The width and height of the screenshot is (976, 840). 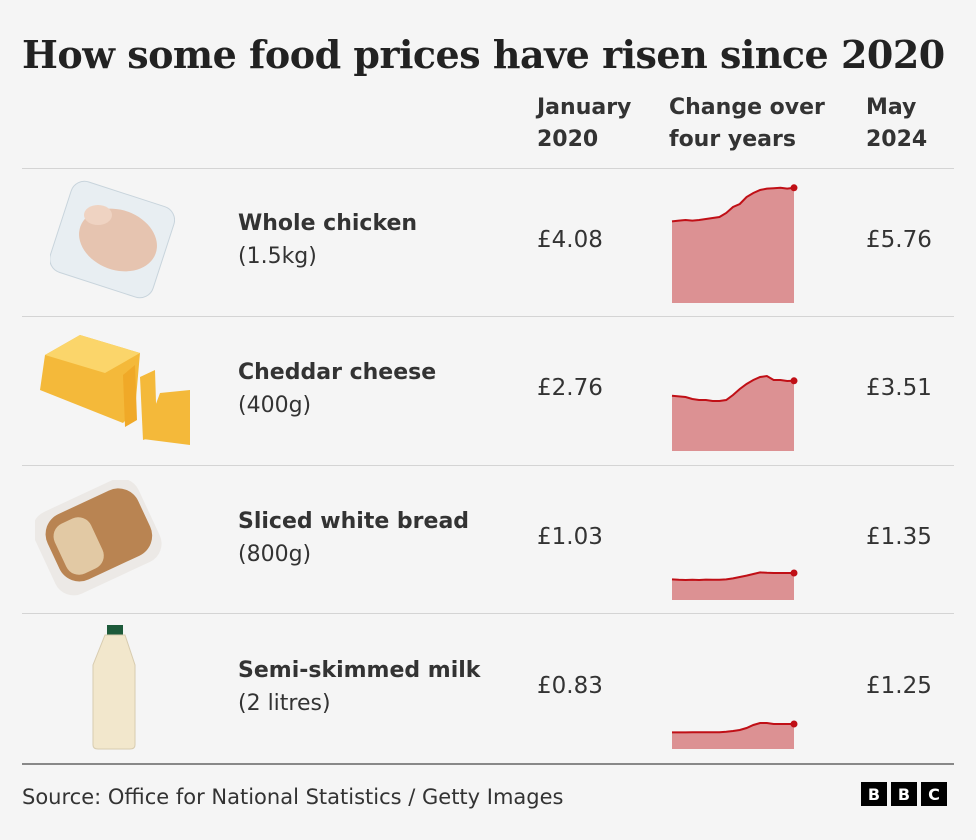 I want to click on price-may-2024: £3.51, so click(x=899, y=388).